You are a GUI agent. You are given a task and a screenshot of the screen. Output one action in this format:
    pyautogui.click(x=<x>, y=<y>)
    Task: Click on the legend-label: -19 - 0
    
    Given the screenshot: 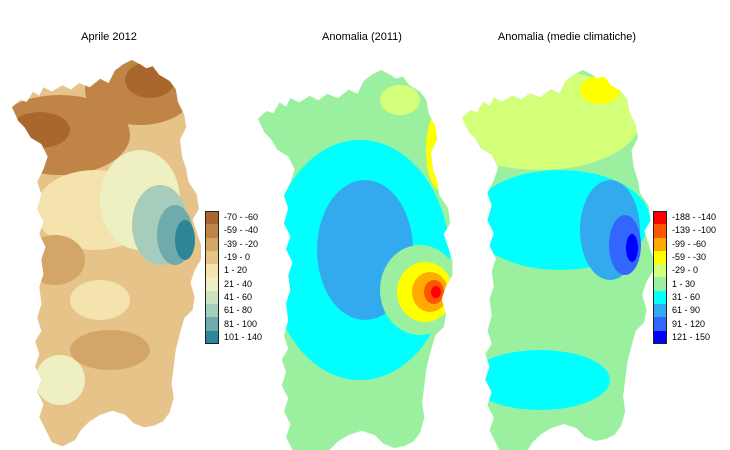 What is the action you would take?
    pyautogui.click(x=237, y=257)
    